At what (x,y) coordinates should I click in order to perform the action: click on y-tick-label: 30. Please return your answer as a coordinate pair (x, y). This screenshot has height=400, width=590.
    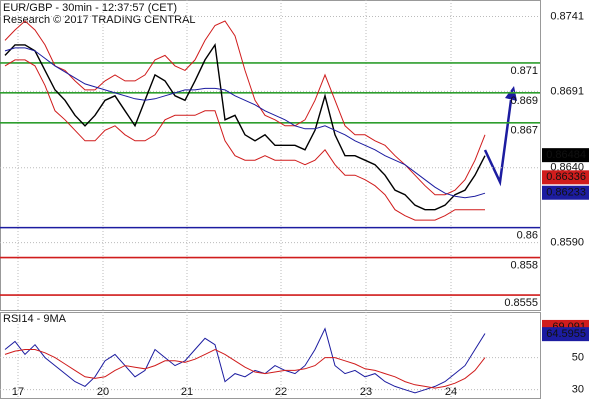
    Looking at the image, I should click on (578, 390).